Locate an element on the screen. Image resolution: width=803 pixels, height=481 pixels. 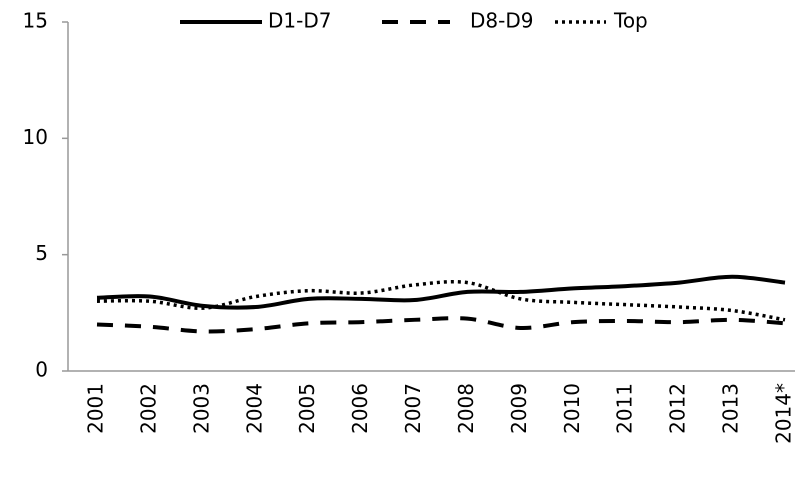
x-tick-label: 2013 is located at coordinates (731, 408).